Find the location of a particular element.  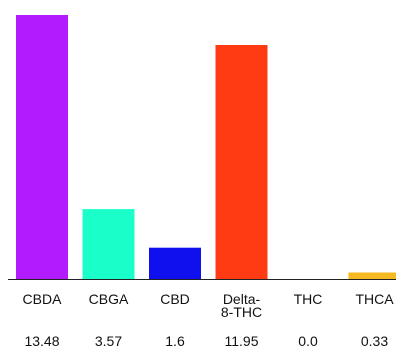

value-label-group: 13.48 3.57 1.6 11.95 0.0 0.33 is located at coordinates (206, 341).